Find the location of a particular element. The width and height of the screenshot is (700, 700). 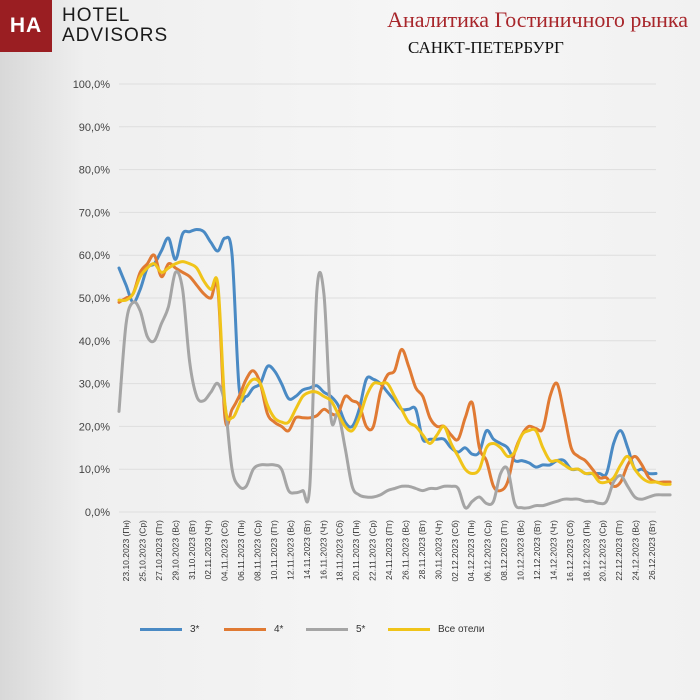

legend-item: 4* is located at coordinates (253, 629).